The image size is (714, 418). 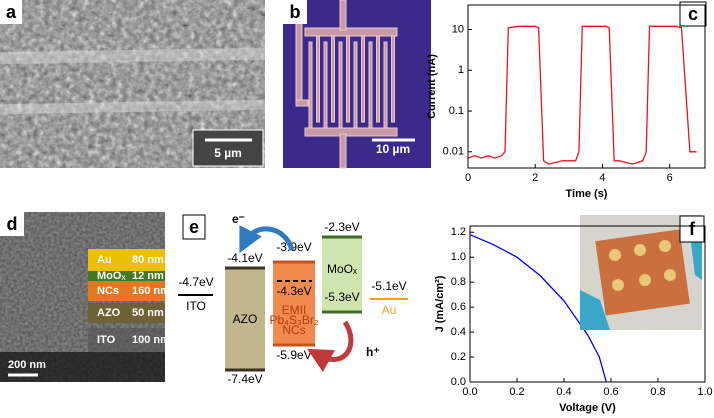 What do you see at coordinates (458, 232) in the screenshot?
I see `y-tick-label: 1.2` at bounding box center [458, 232].